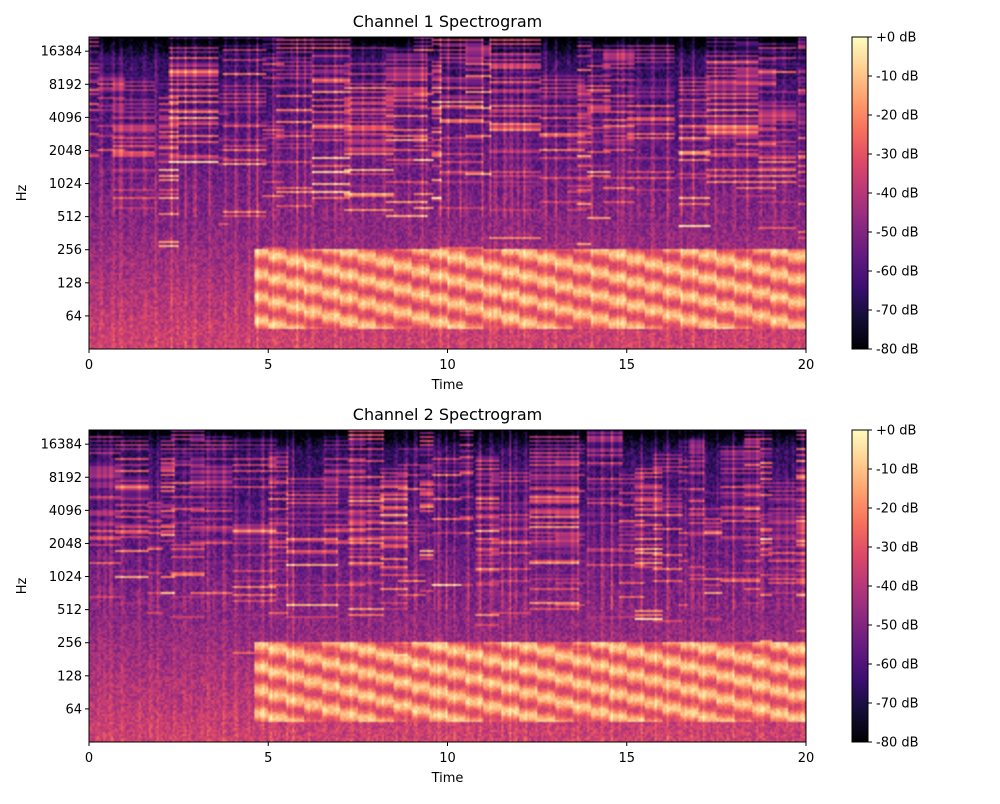  What do you see at coordinates (447, 414) in the screenshot?
I see `chart-title: Channel 2 Spectrogram` at bounding box center [447, 414].